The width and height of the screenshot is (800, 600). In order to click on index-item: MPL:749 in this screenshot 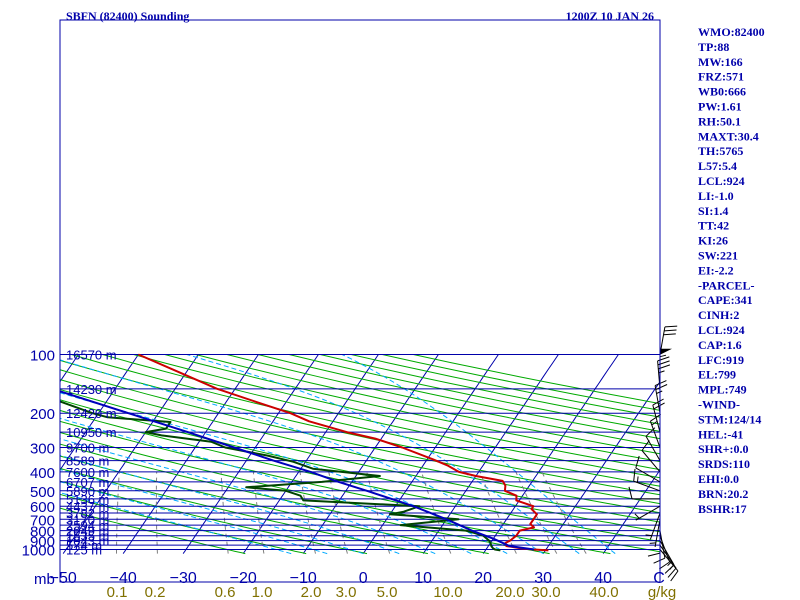, I will do `click(722, 390)`.